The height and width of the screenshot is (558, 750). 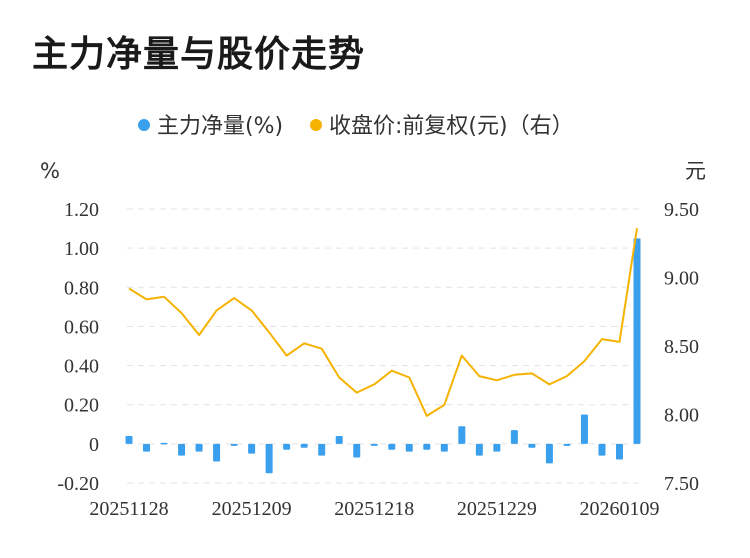 I want to click on left-axis-ticks: 1.20 1.00 0.80 0.60 0.40 0.20 0 -0.20, so click(x=78, y=347).